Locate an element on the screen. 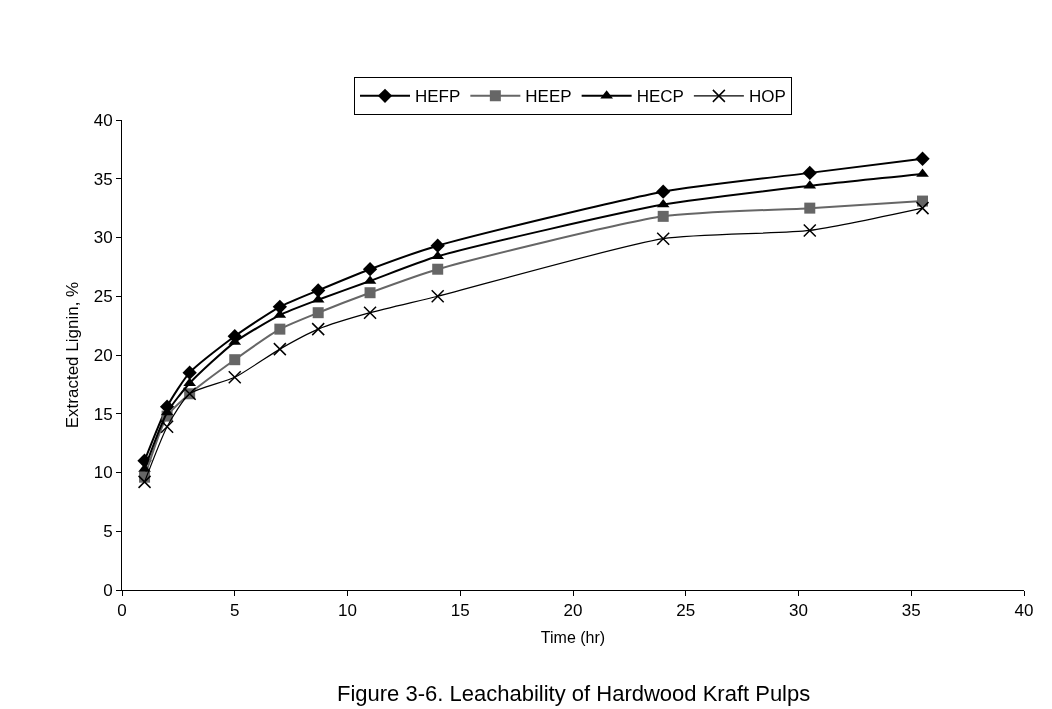 The height and width of the screenshot is (709, 1052). x-axis-title: Time (hr) is located at coordinates (573, 638).